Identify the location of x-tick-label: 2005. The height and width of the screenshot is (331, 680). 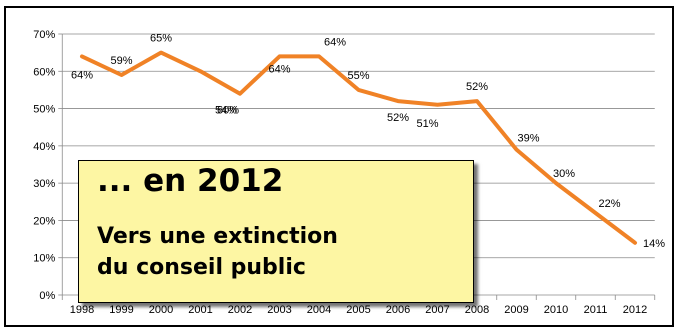
(358, 310).